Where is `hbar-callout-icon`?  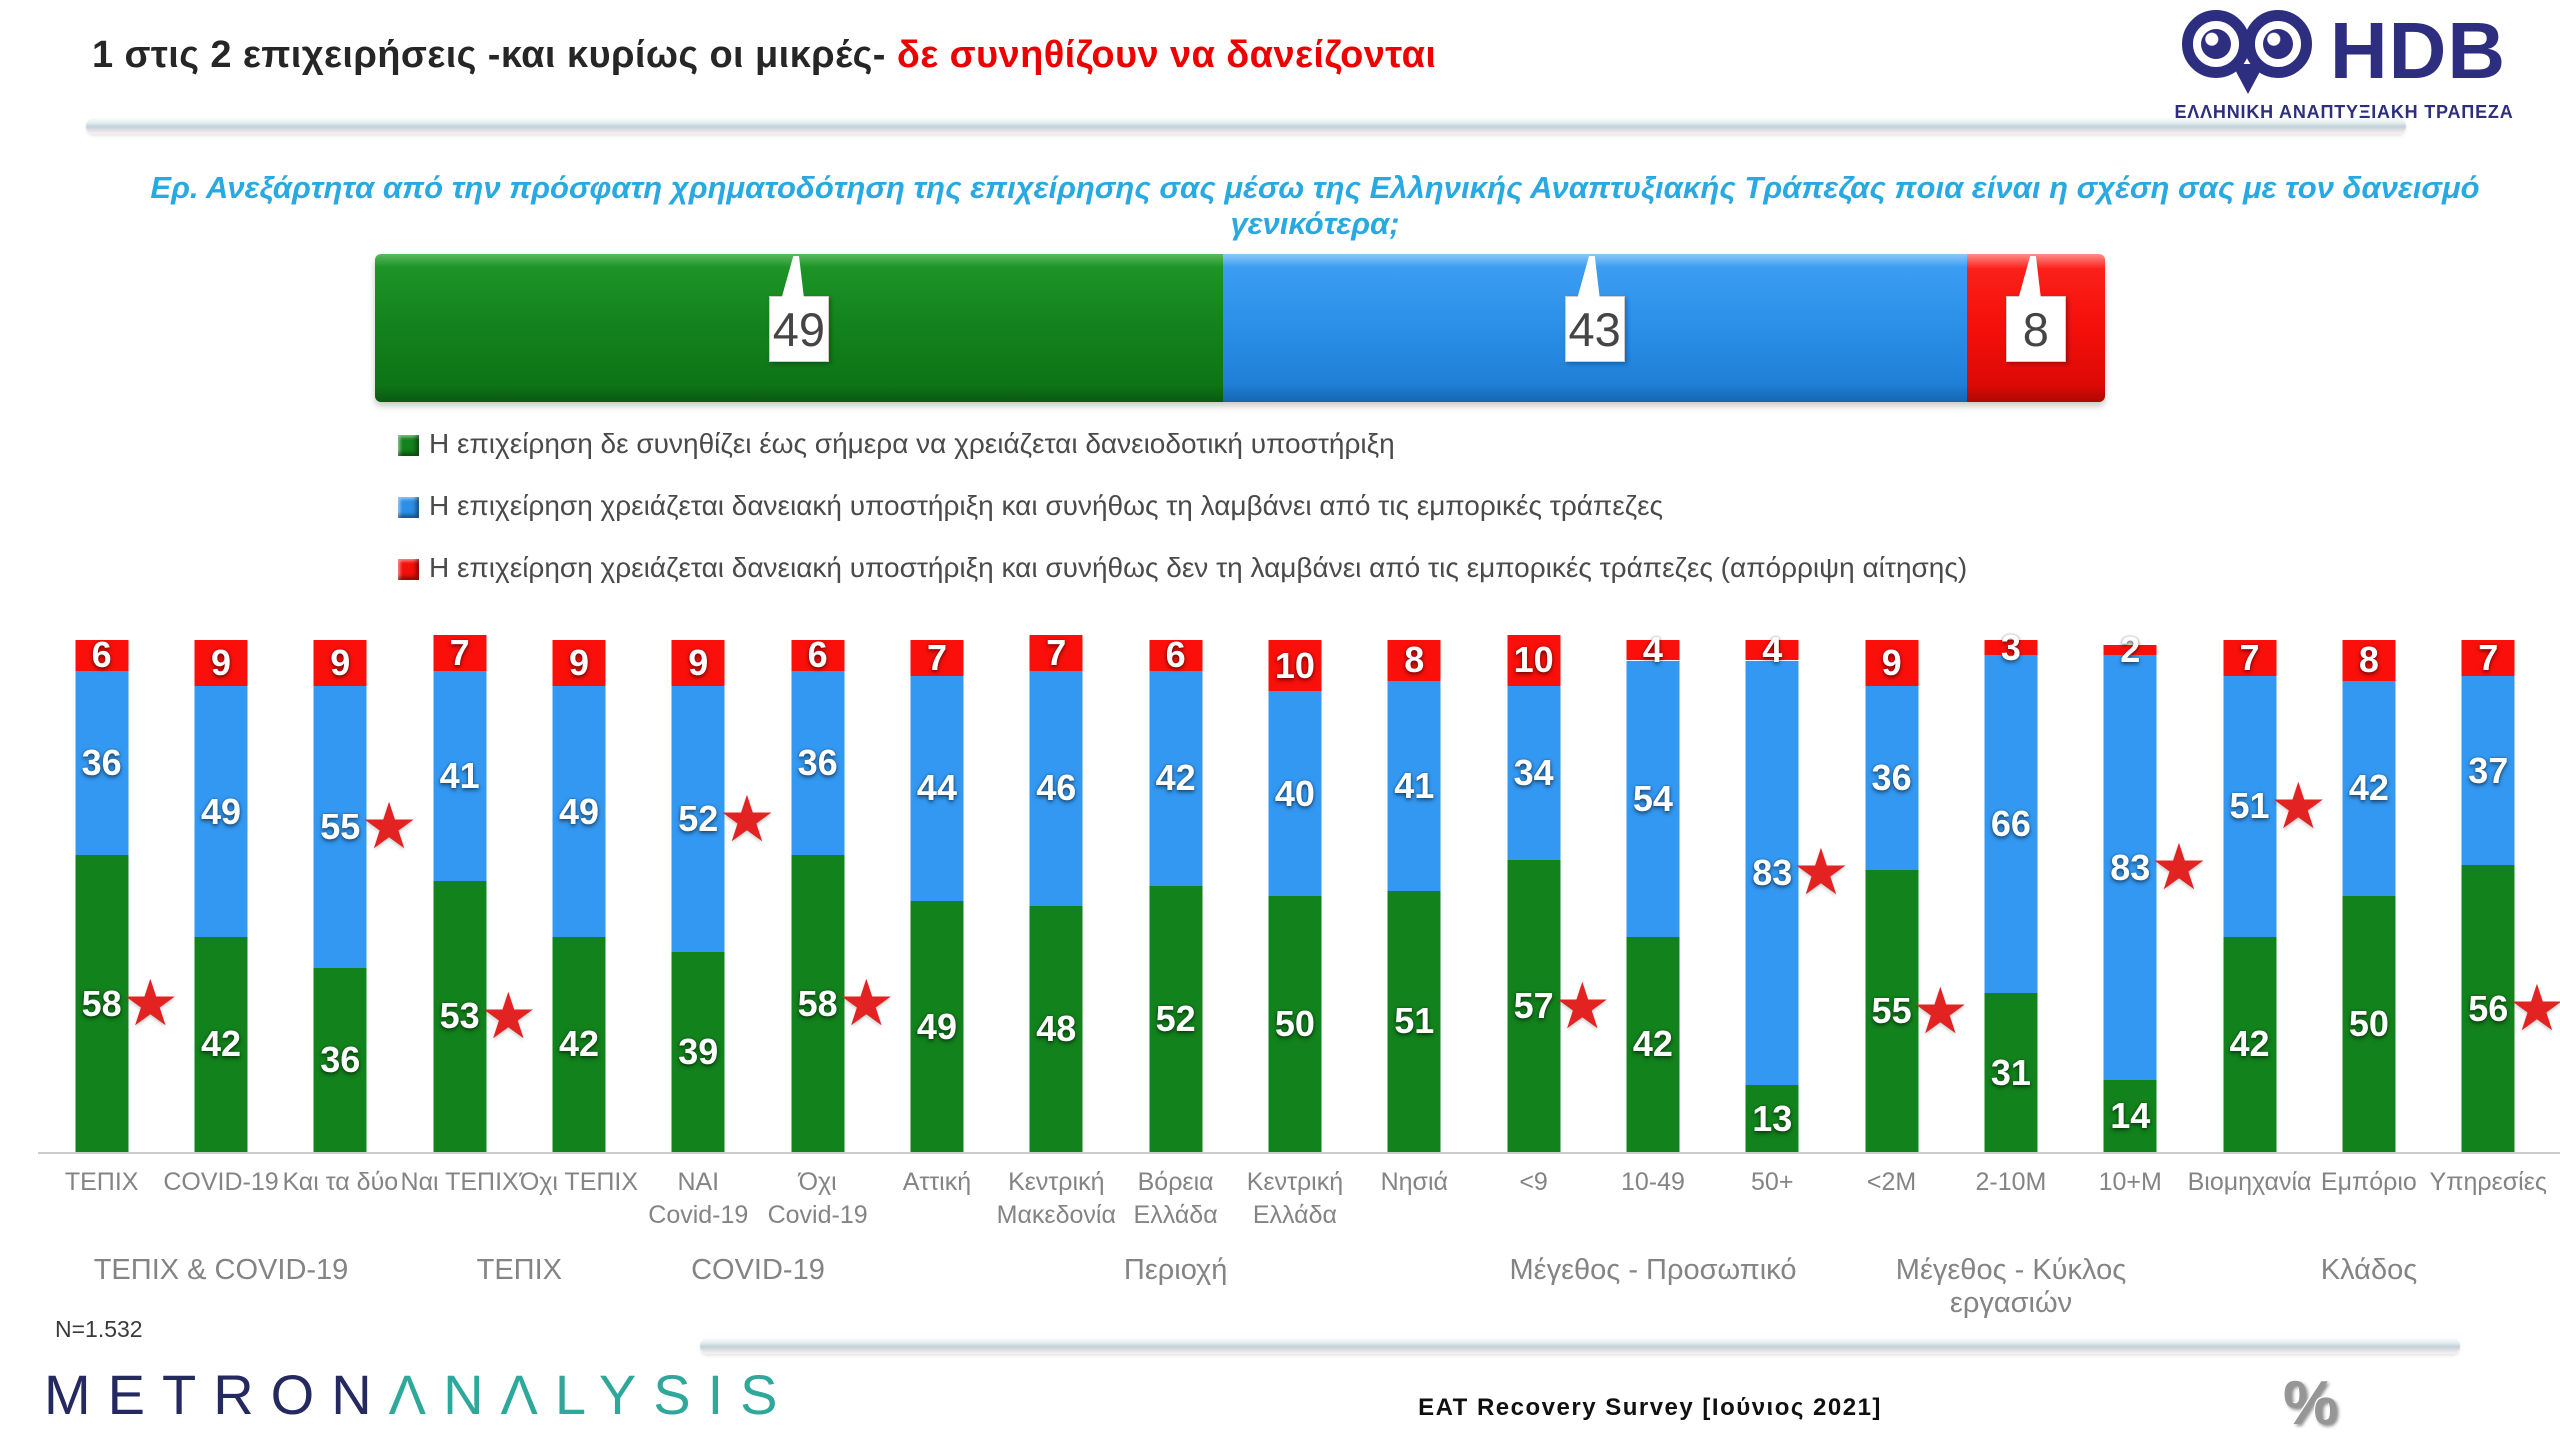
hbar-callout-icon is located at coordinates (2029, 276).